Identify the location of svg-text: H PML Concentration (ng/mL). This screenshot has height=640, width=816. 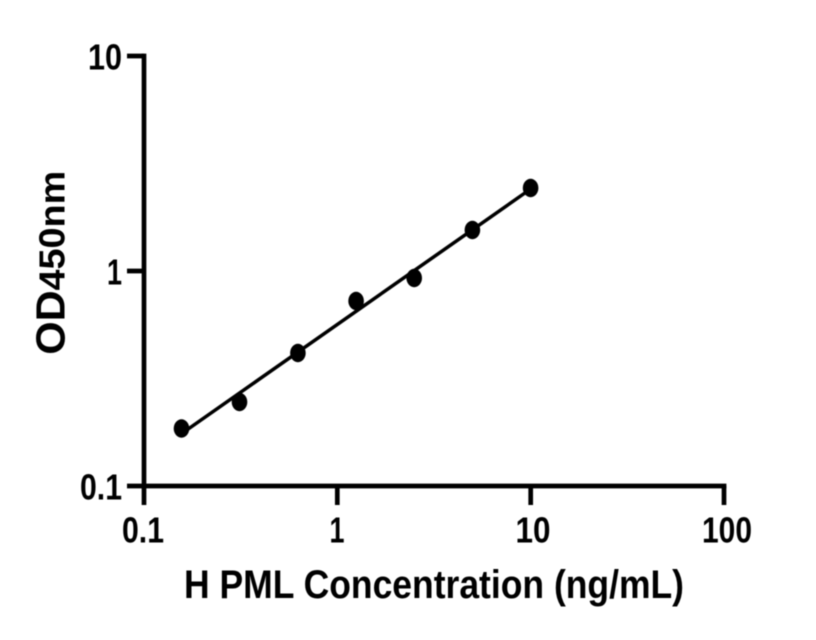
(434, 585).